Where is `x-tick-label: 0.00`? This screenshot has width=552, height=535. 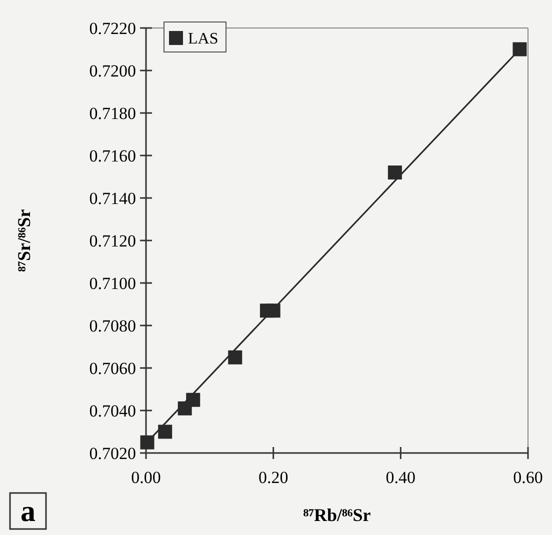
x-tick-label: 0.00 is located at coordinates (146, 477).